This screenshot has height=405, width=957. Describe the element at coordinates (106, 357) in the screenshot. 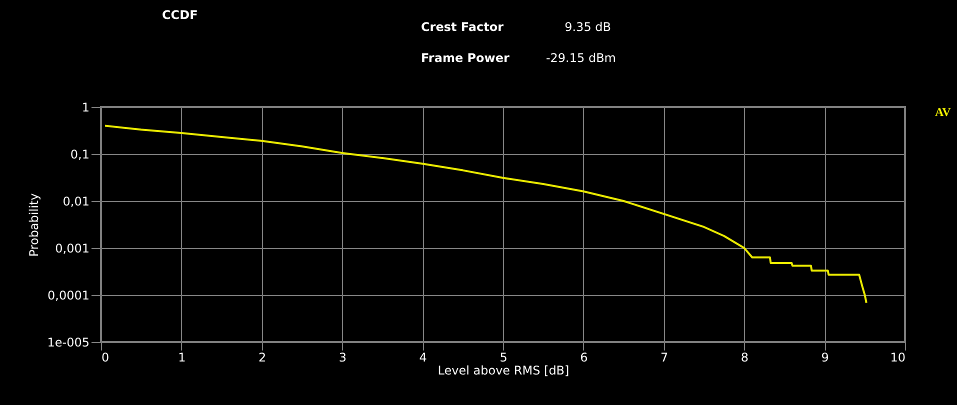

I see `x-tick-label: 0` at that location.